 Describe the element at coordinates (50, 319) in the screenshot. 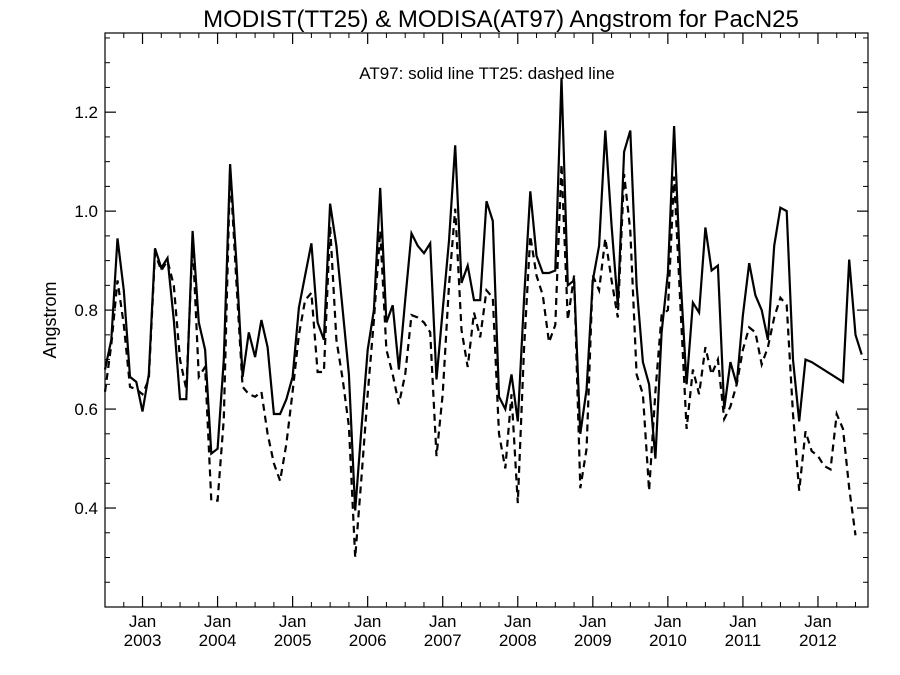

I see `y-axis-label: Angstrom` at that location.